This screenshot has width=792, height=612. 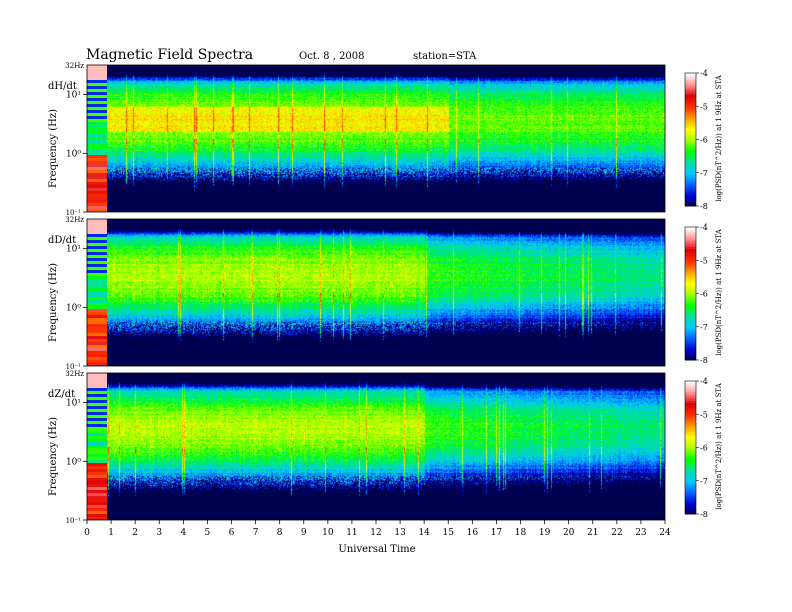 I want to click on x-tick-label: 1, so click(x=111, y=533).